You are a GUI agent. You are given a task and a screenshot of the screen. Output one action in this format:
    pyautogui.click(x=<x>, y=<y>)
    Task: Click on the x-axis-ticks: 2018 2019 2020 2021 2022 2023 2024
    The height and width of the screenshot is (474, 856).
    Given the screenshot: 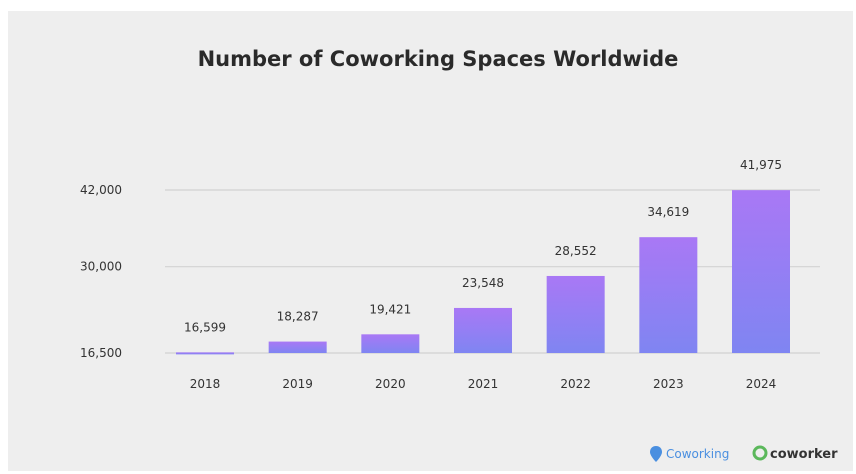 What is the action you would take?
    pyautogui.click(x=483, y=384)
    